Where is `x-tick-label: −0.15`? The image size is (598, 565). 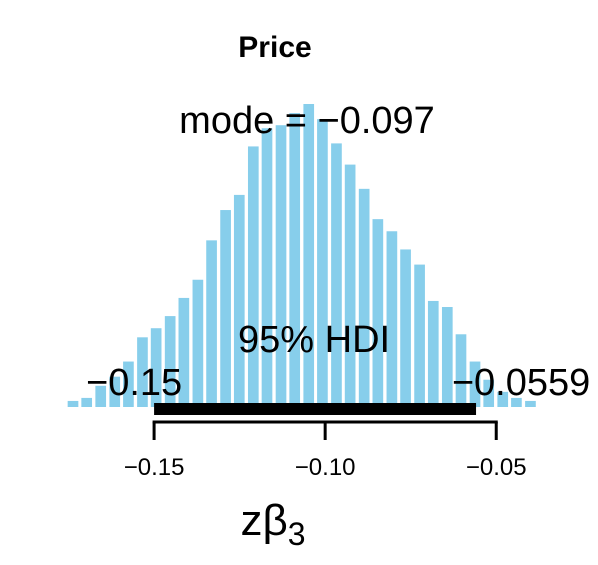 x-tick-label: −0.15 is located at coordinates (154, 467).